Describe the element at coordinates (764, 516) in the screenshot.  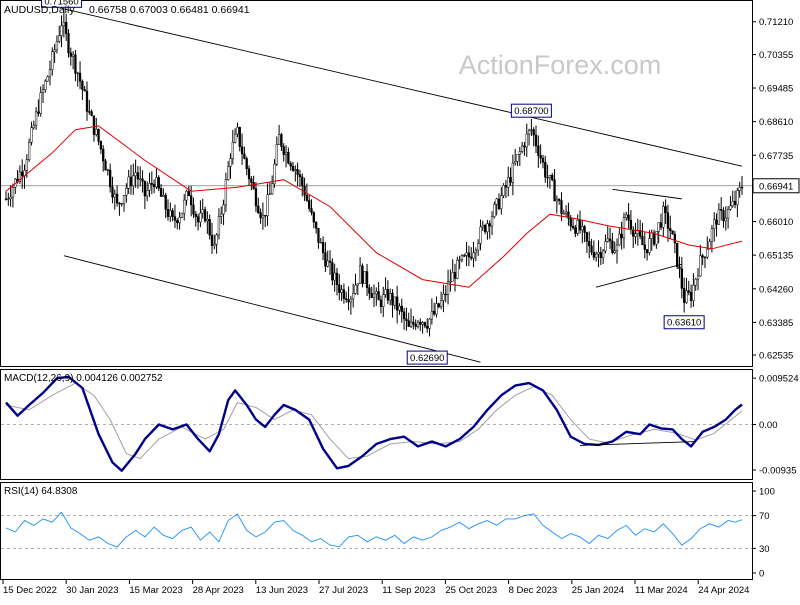
I see `rsi-y-tick-label: 70` at that location.